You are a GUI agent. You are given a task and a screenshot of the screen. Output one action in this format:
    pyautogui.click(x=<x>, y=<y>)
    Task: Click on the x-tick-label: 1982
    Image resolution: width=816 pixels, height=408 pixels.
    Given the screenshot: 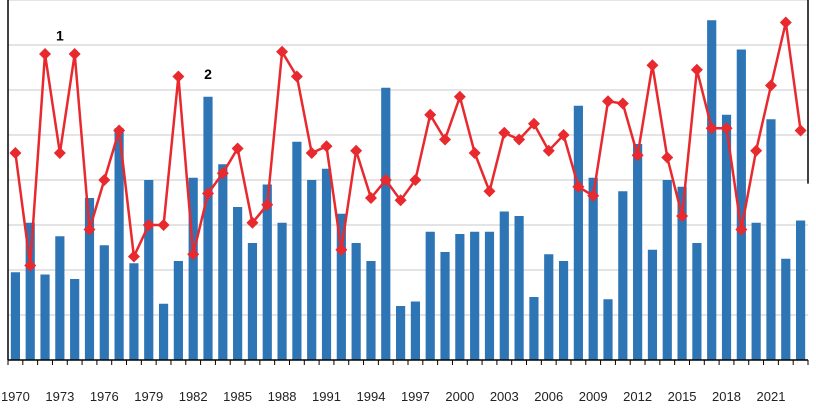 What is the action you would take?
    pyautogui.click(x=193, y=396)
    